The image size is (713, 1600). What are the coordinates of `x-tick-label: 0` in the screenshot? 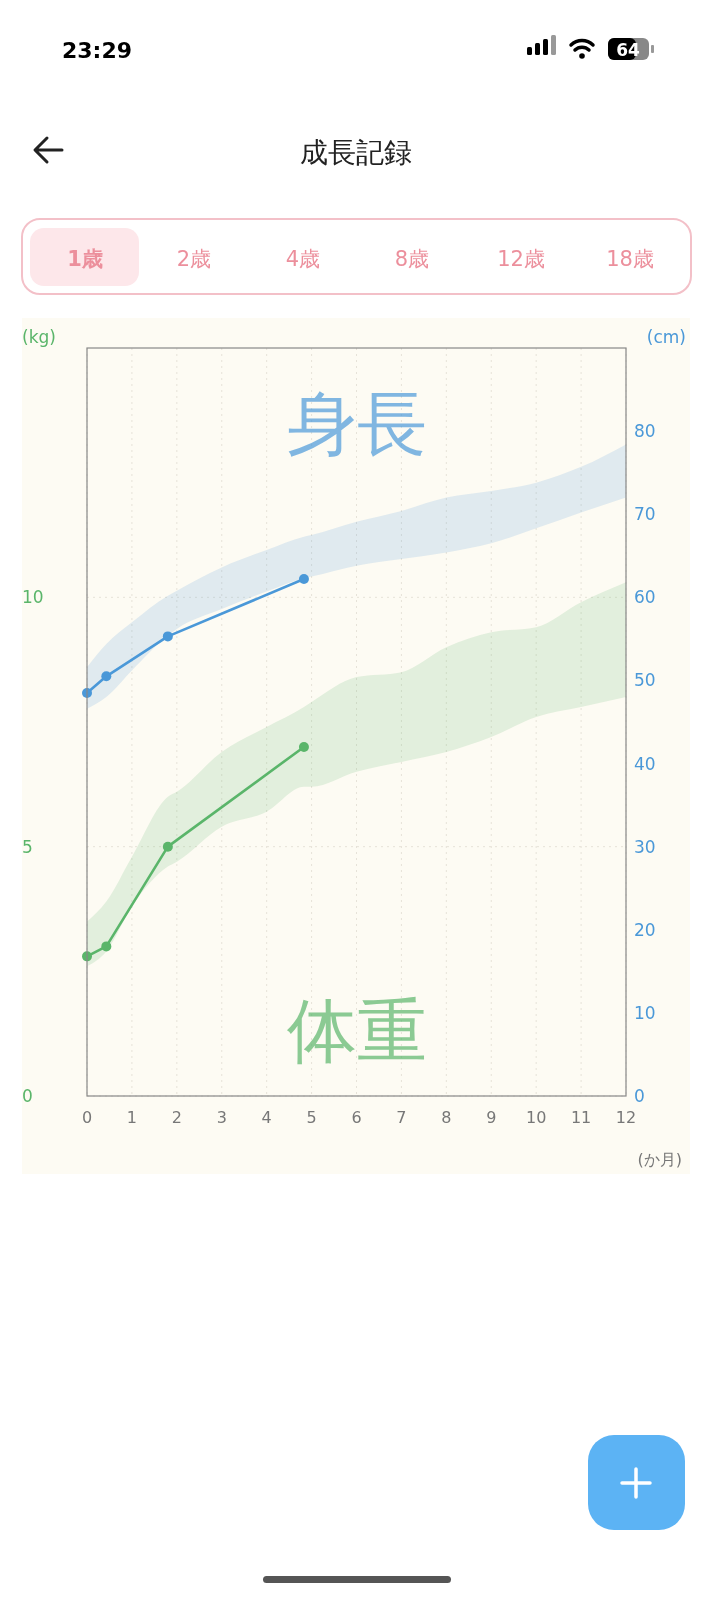 It's located at (87, 1117).